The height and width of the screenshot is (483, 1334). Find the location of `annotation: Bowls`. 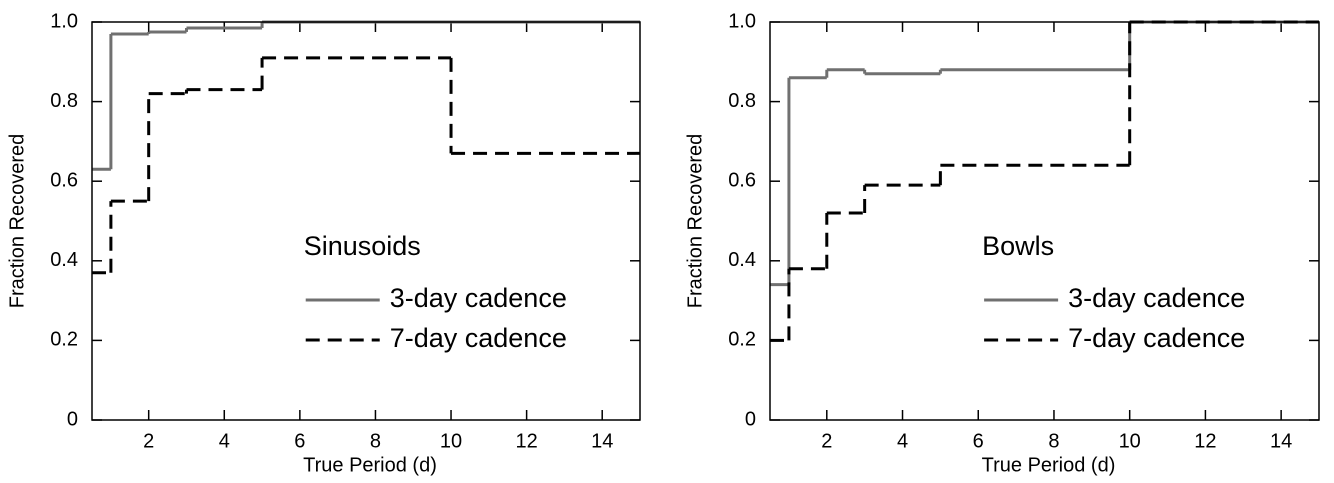

annotation: Bowls is located at coordinates (1018, 246).